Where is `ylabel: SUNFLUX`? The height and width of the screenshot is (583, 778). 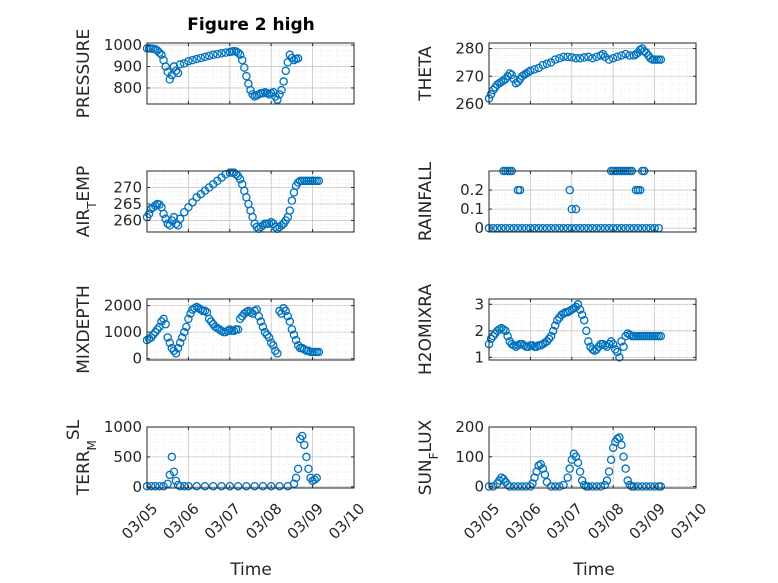
ylabel: SUNFLUX is located at coordinates (428, 457).